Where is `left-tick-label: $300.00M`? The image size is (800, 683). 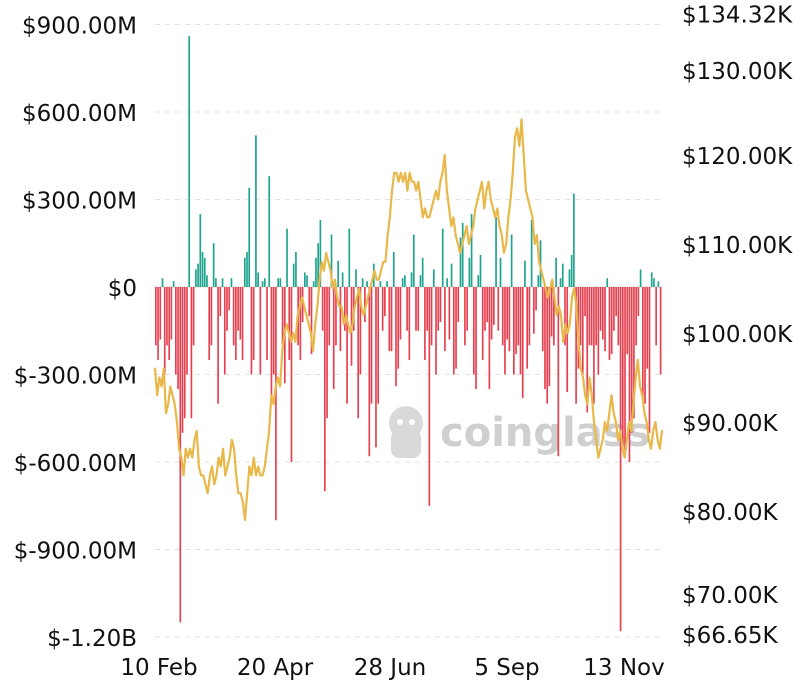
left-tick-label: $300.00M is located at coordinates (79, 202).